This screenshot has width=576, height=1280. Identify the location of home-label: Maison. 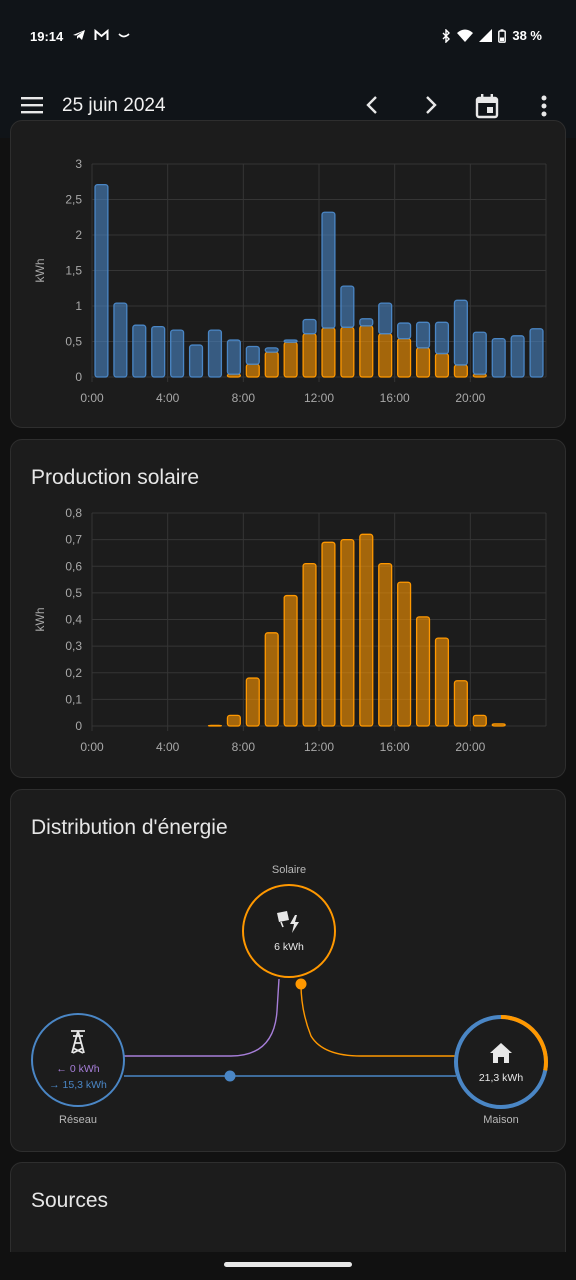
(500, 1120).